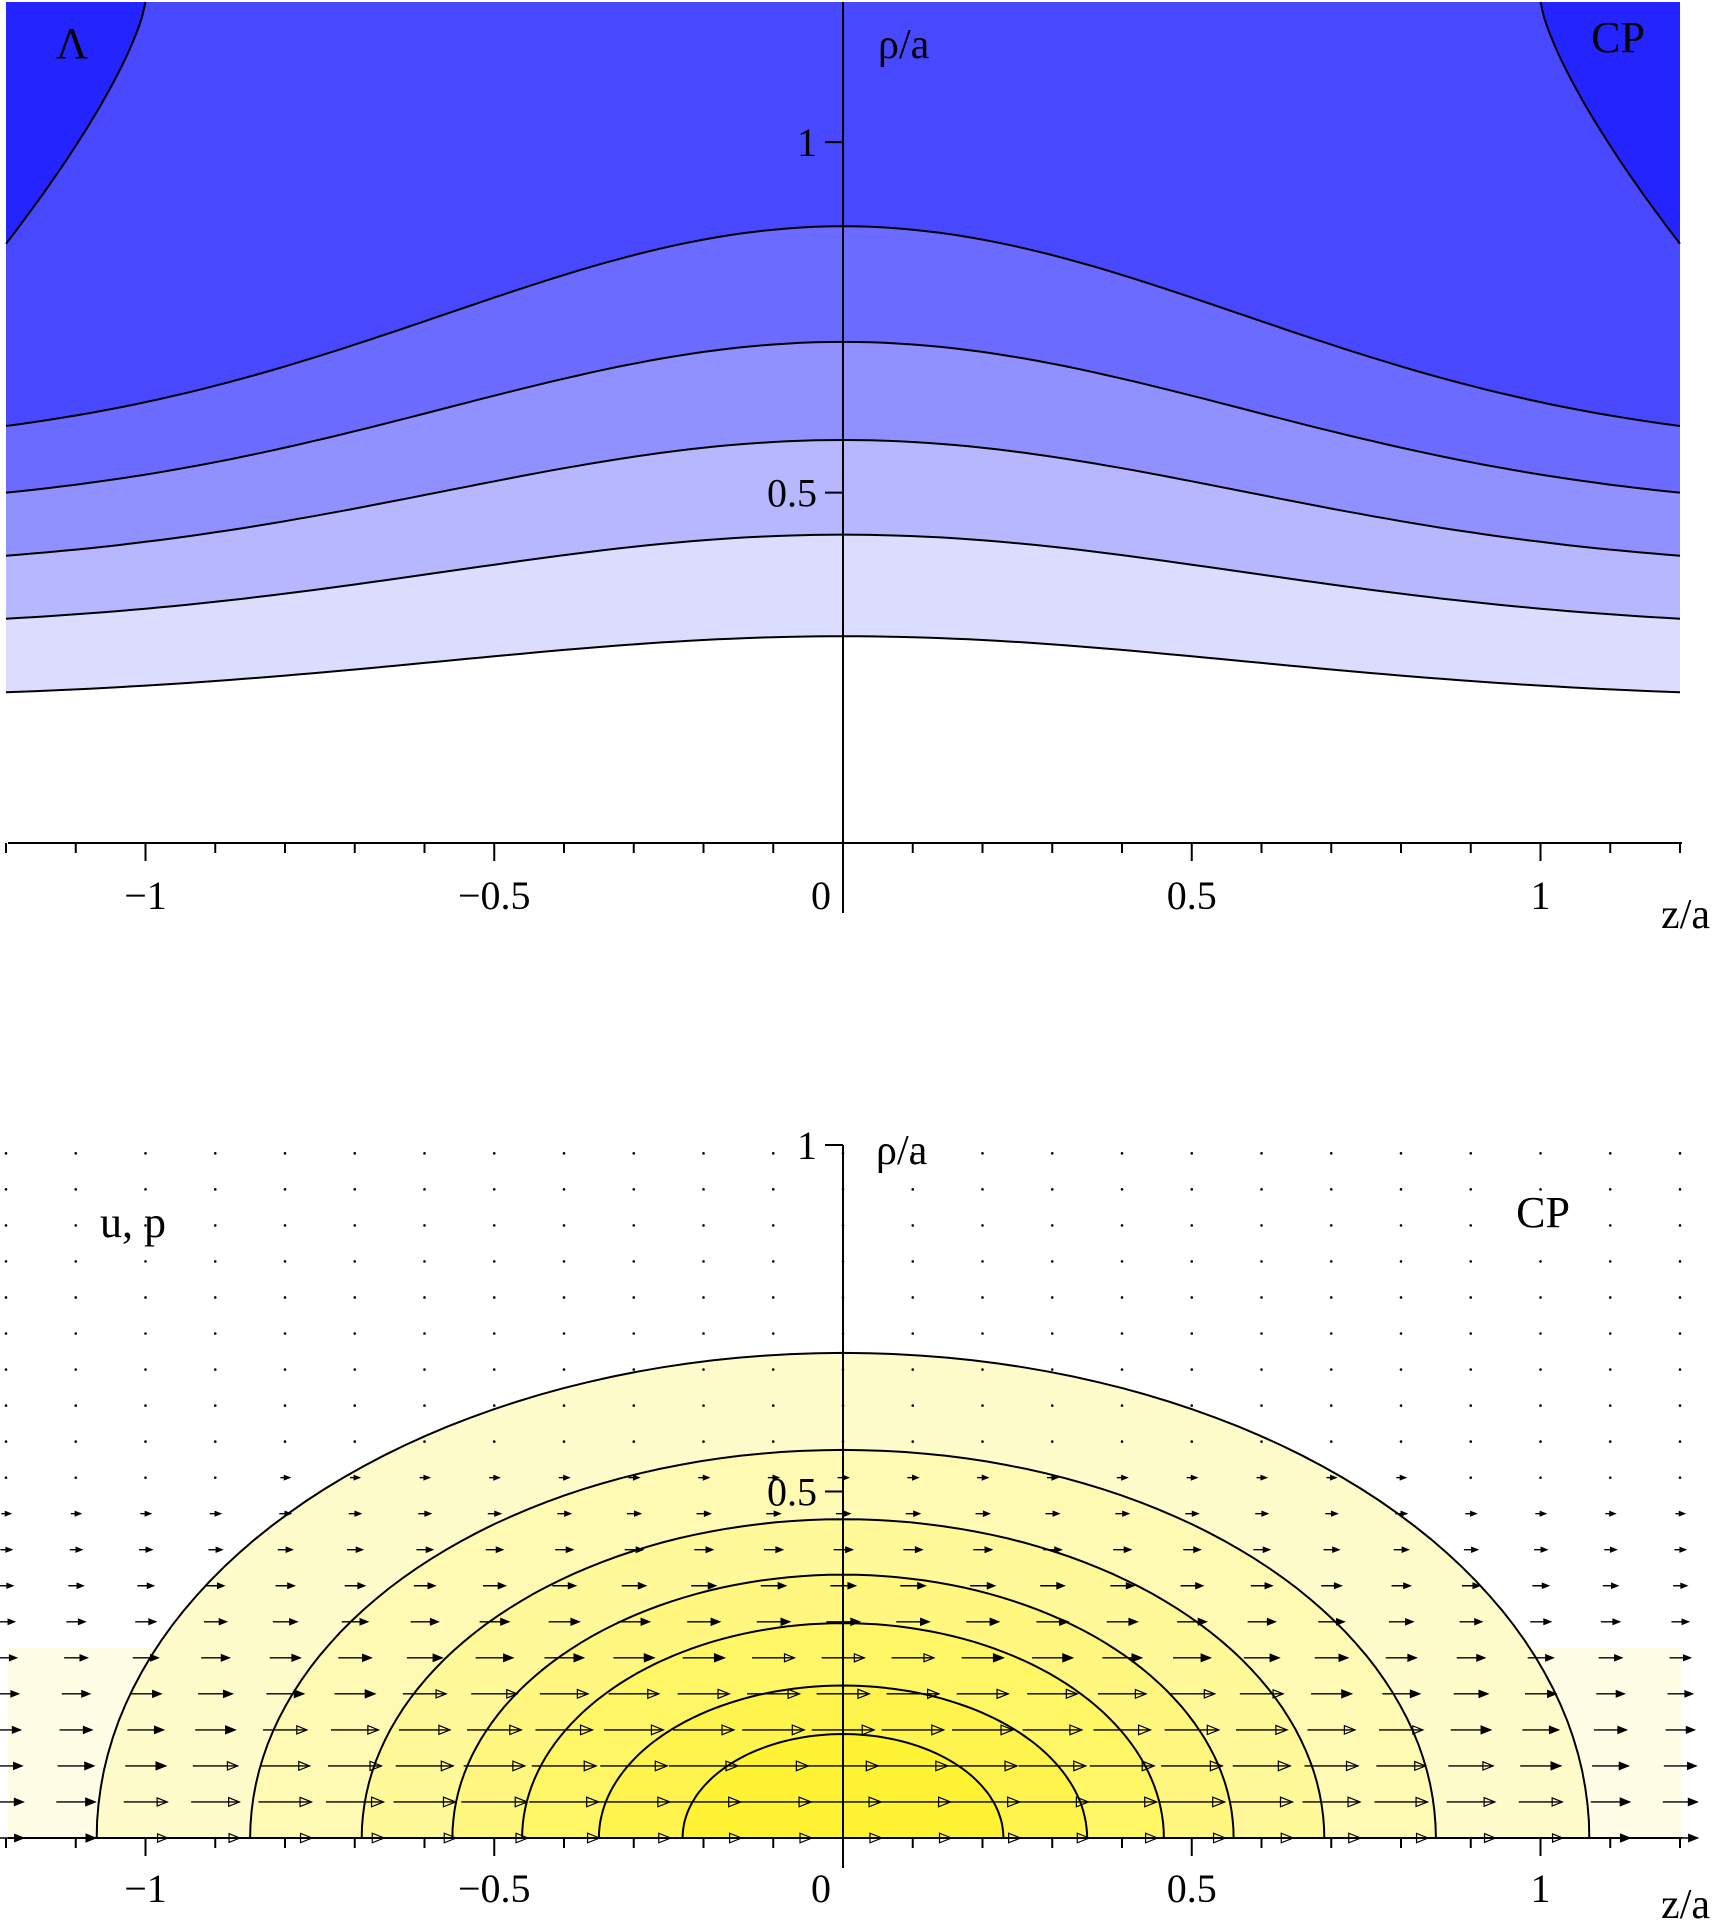 The height and width of the screenshot is (1925, 1715). What do you see at coordinates (1192, 1888) in the screenshot?
I see `velocity-x-tick-label: 0.5` at bounding box center [1192, 1888].